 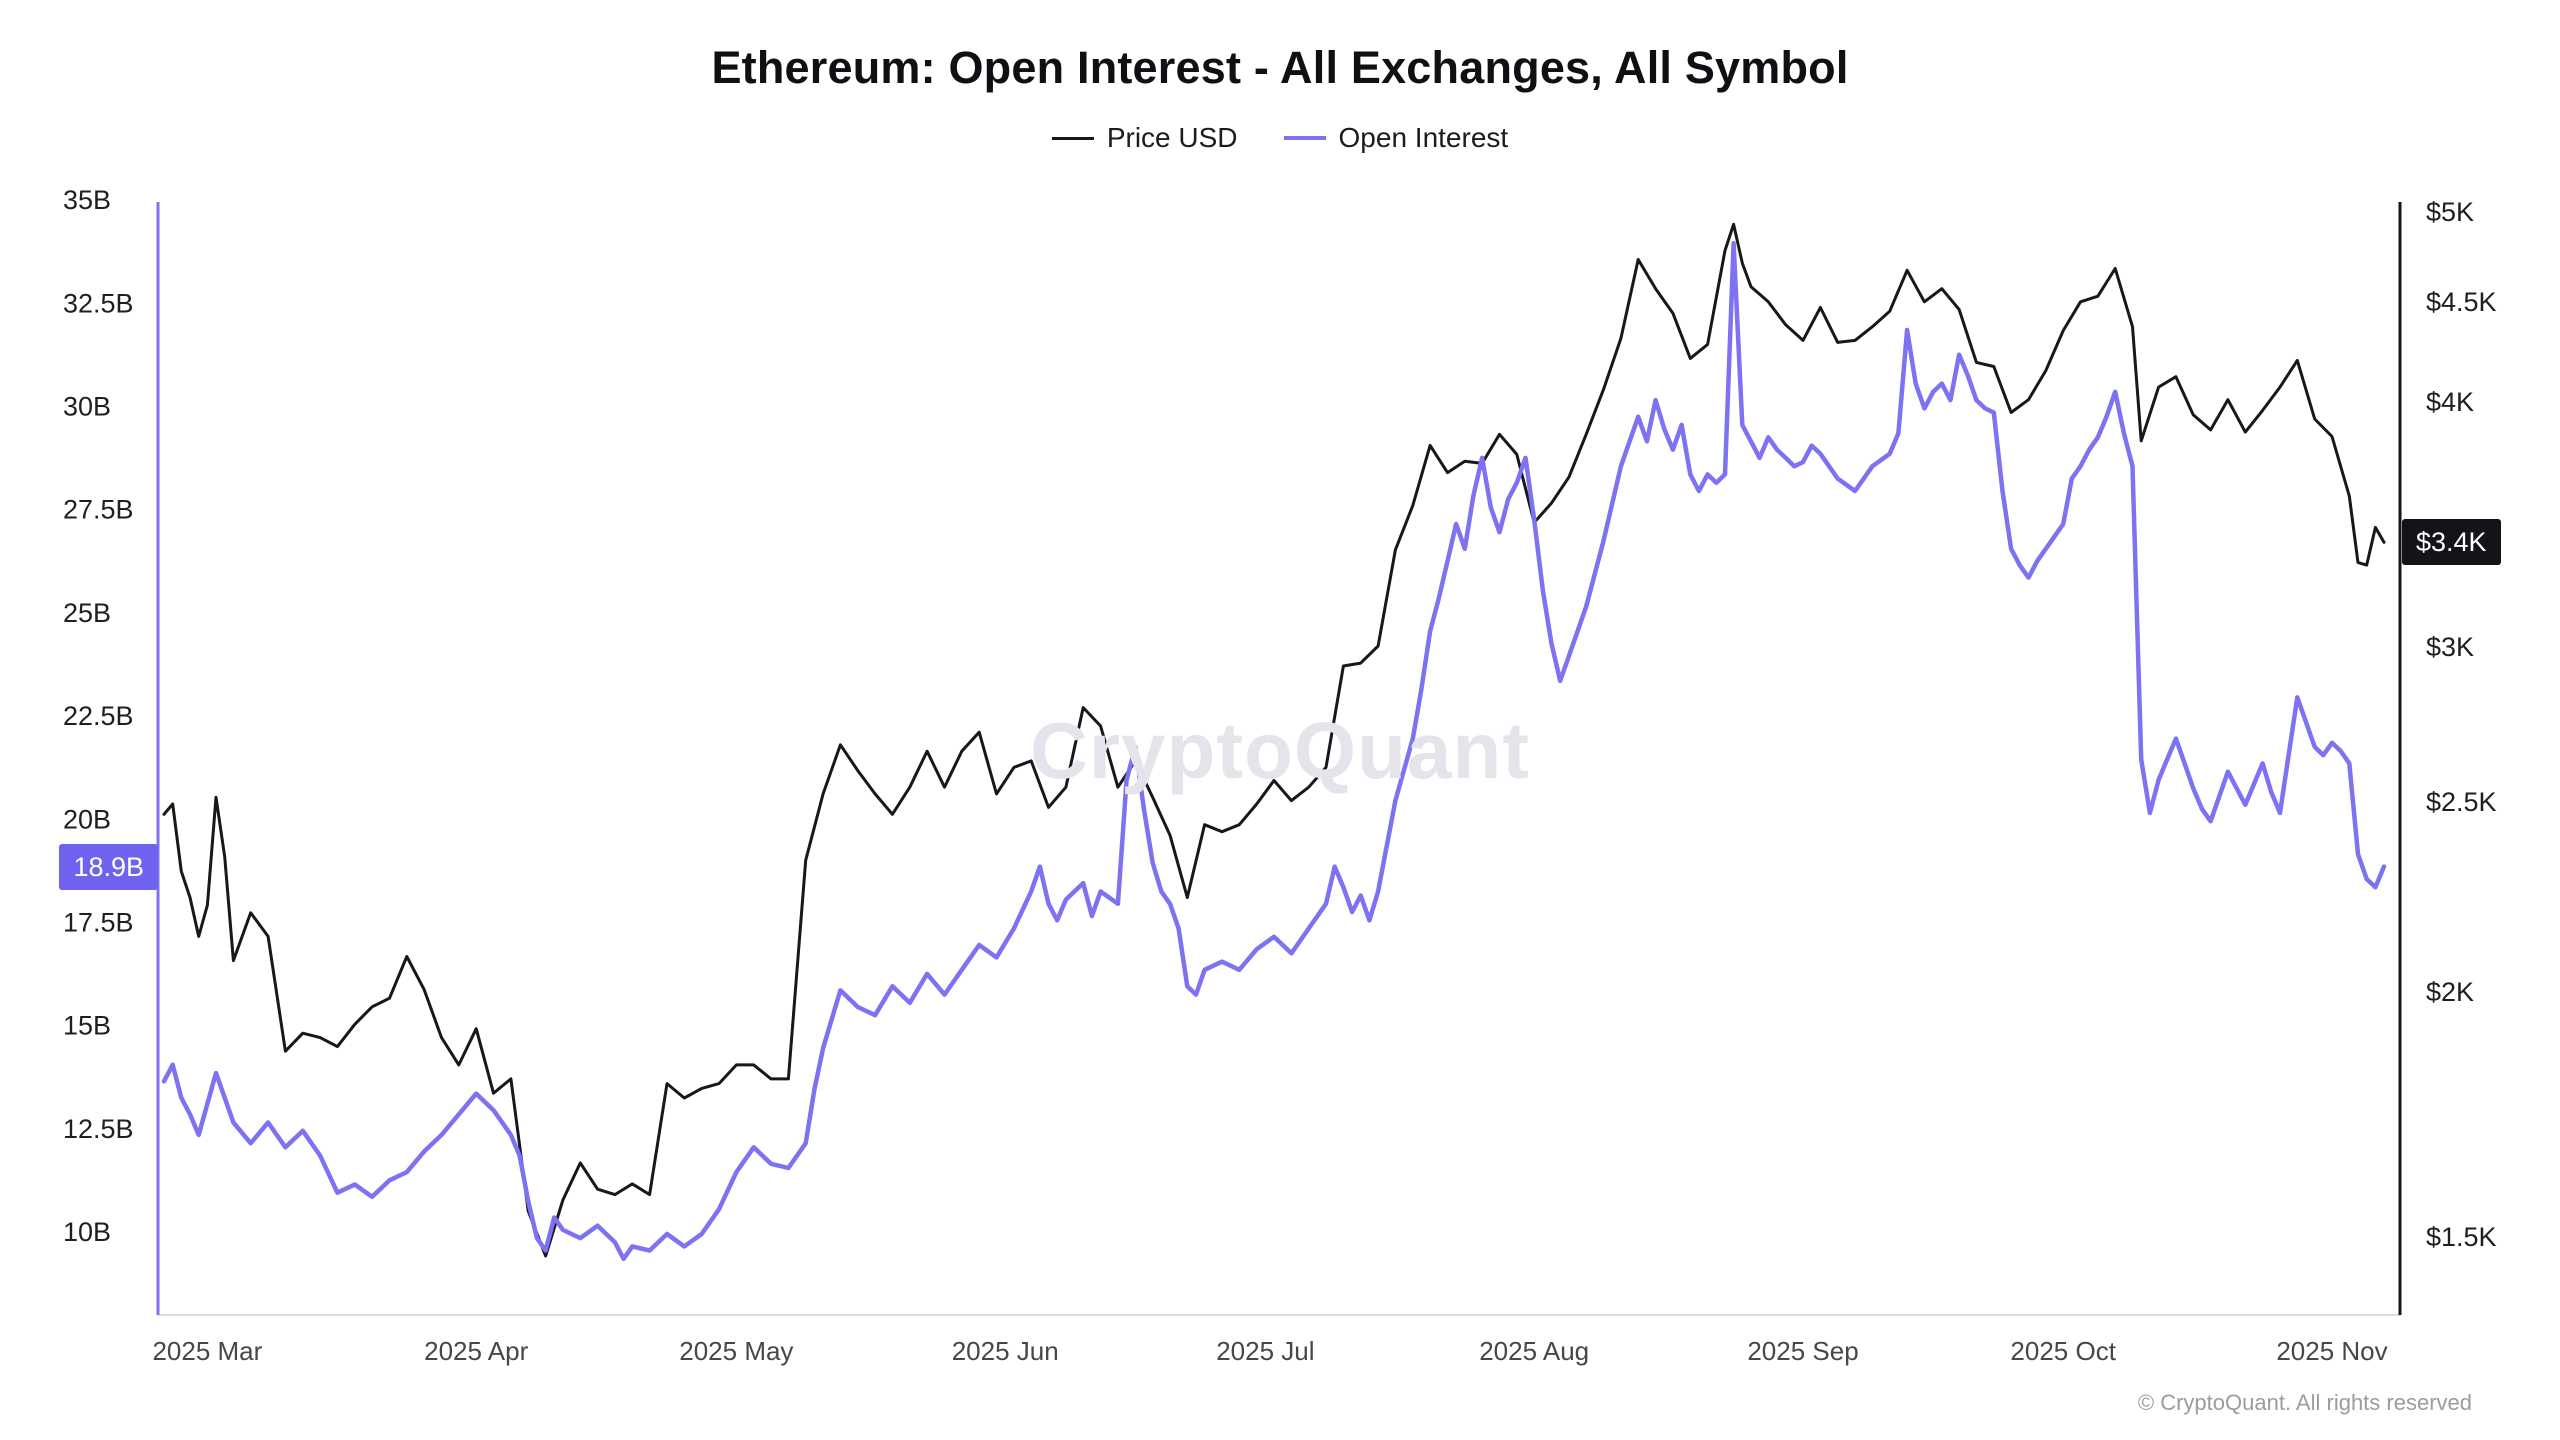 What do you see at coordinates (98, 510) in the screenshot?
I see `left-axis-tick: 27.5B` at bounding box center [98, 510].